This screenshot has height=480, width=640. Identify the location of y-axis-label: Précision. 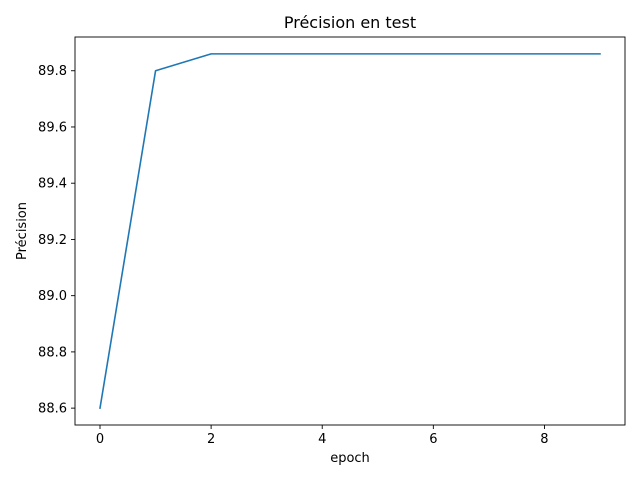
(22, 231).